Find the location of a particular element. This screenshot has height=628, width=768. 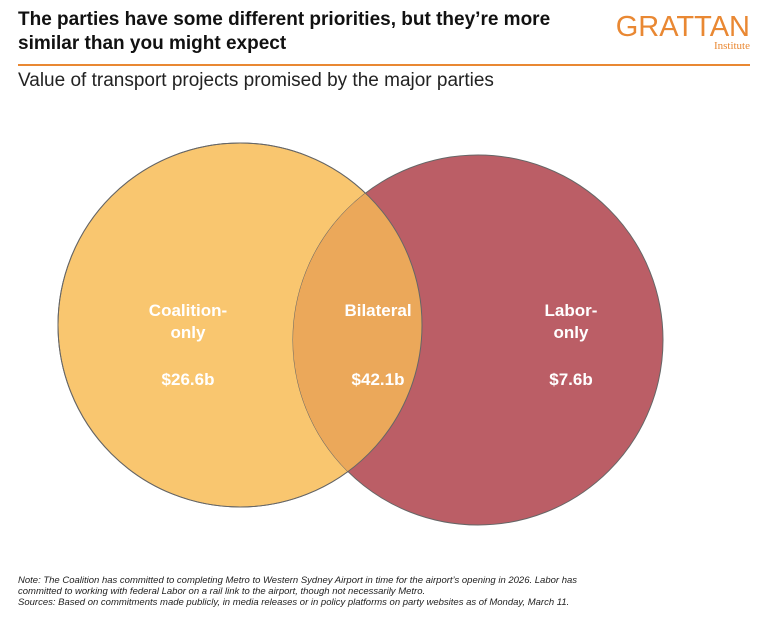

logo-name: GRATTAN is located at coordinates (682, 27).